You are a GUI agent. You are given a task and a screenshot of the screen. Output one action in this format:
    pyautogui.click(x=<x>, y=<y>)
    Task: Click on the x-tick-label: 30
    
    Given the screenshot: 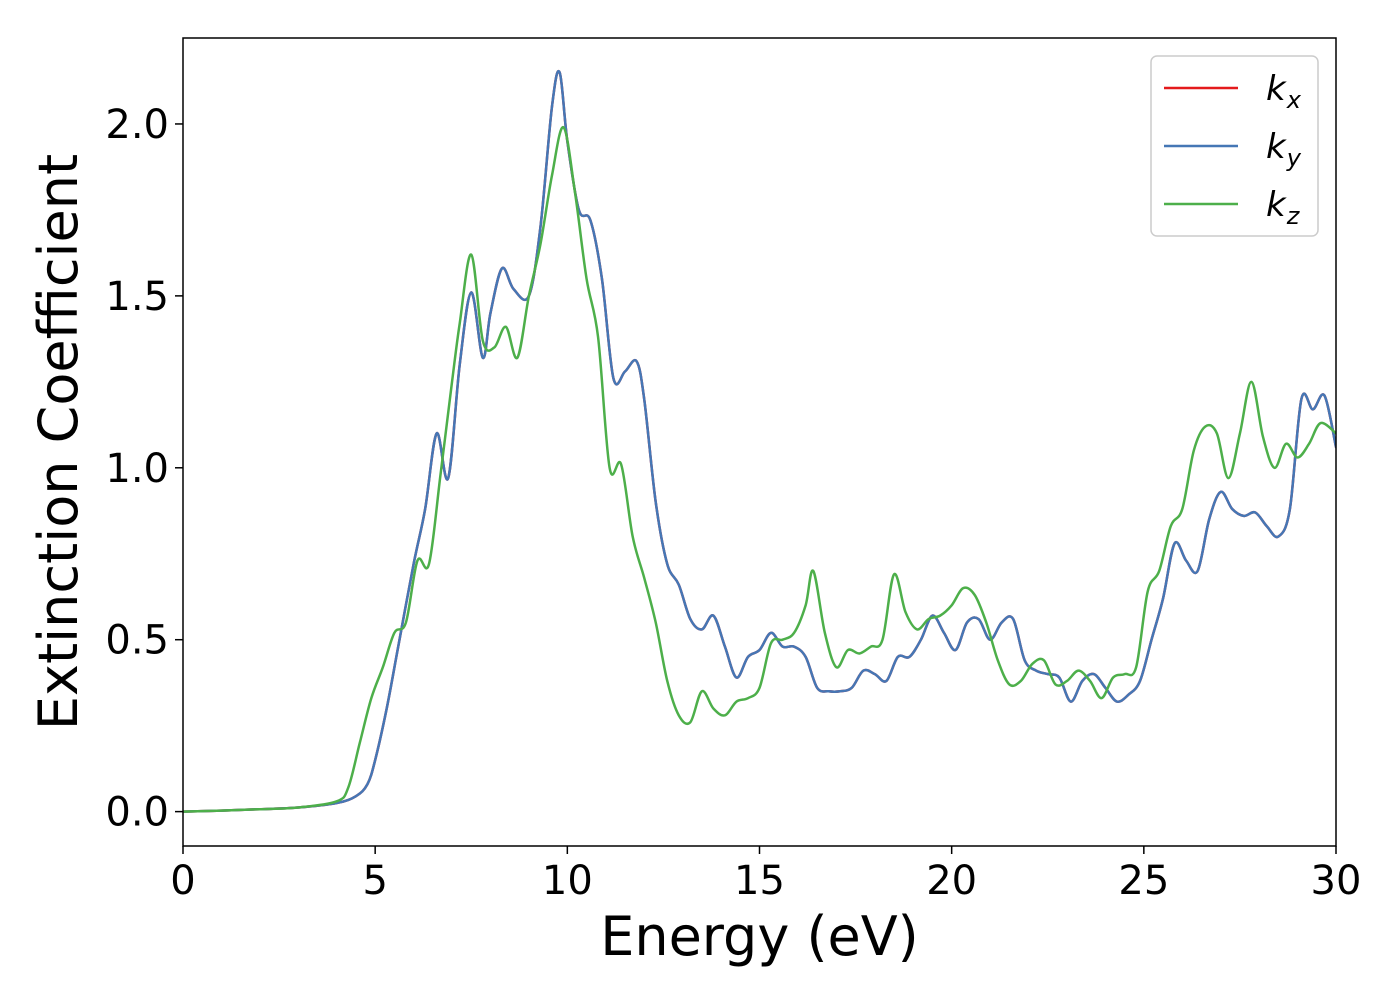 What is the action you would take?
    pyautogui.click(x=1336, y=881)
    